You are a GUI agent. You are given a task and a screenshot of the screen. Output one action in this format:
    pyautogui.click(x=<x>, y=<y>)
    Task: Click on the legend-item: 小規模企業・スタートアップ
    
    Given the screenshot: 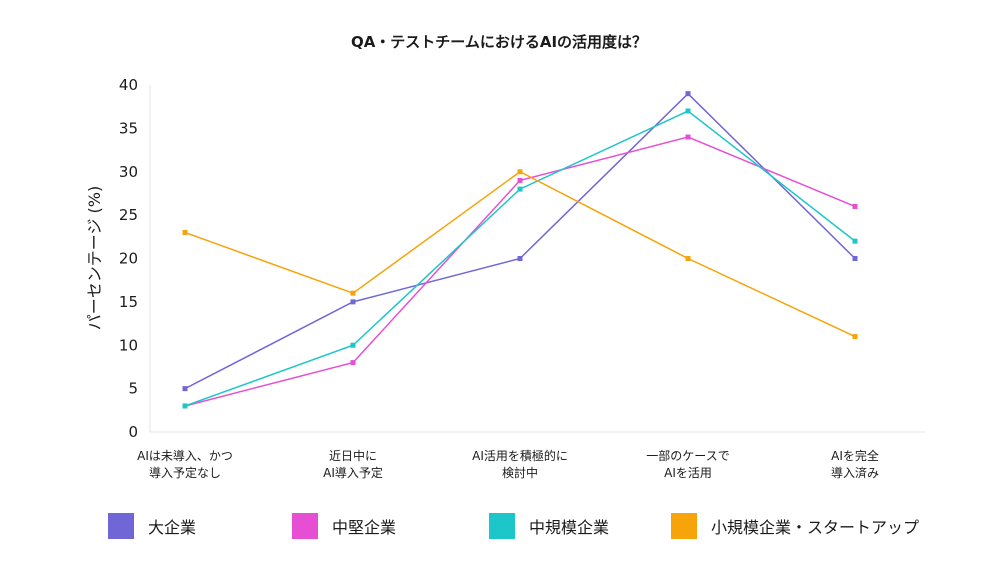 What is the action you would take?
    pyautogui.click(x=795, y=526)
    